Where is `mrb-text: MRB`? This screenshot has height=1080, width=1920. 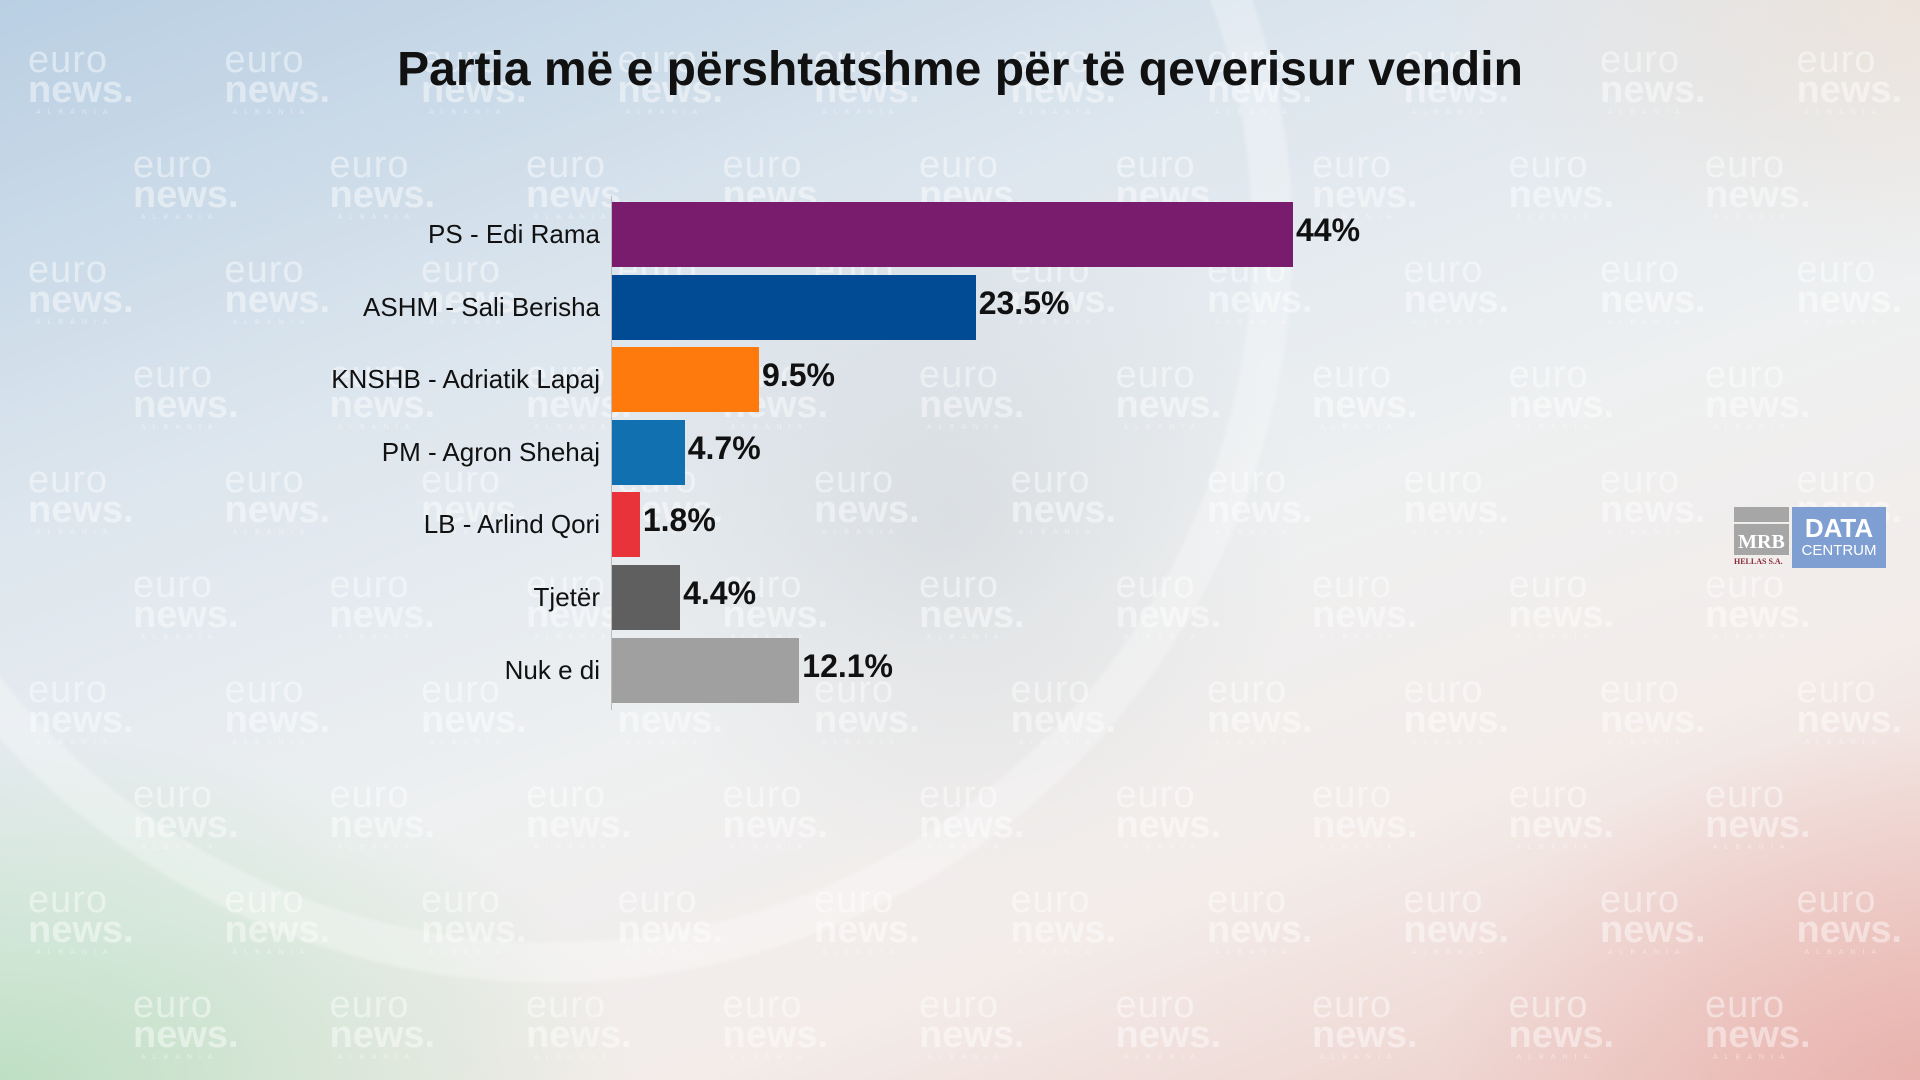
mrb-text: MRB is located at coordinates (1761, 539).